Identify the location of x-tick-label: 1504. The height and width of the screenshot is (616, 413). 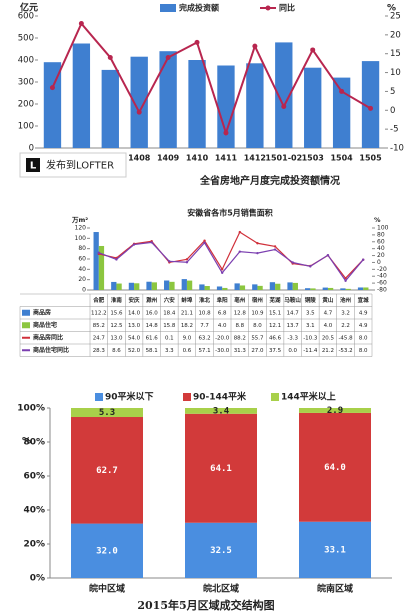
(341, 158).